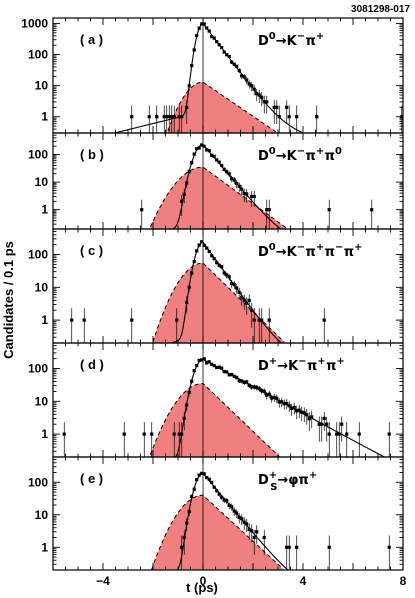 The height and width of the screenshot is (598, 415). I want to click on background-region, so click(218, 198).